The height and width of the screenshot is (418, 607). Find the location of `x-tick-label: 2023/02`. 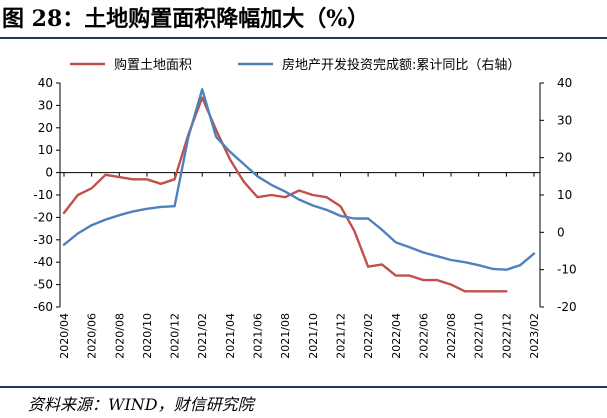

x-tick-label: 2023/02 is located at coordinates (534, 336).